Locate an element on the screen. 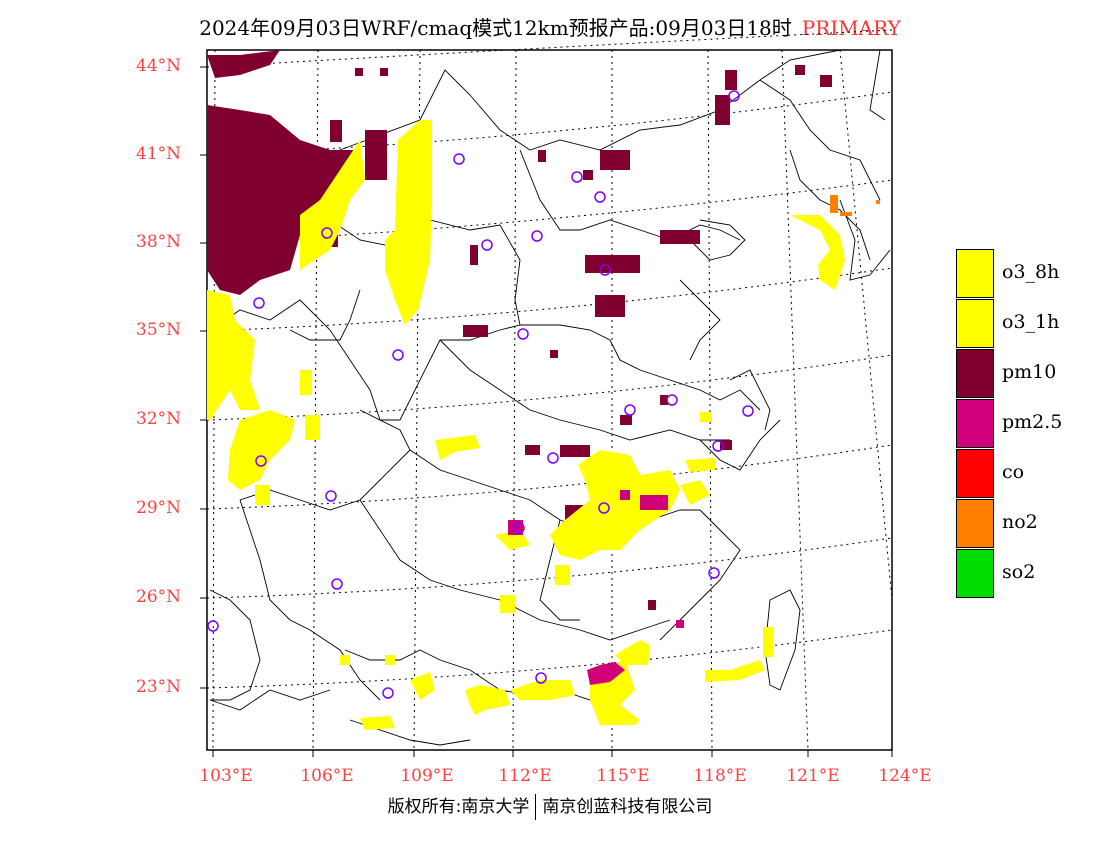 This screenshot has width=1100, height=850. pm25-regions is located at coordinates (596, 587).